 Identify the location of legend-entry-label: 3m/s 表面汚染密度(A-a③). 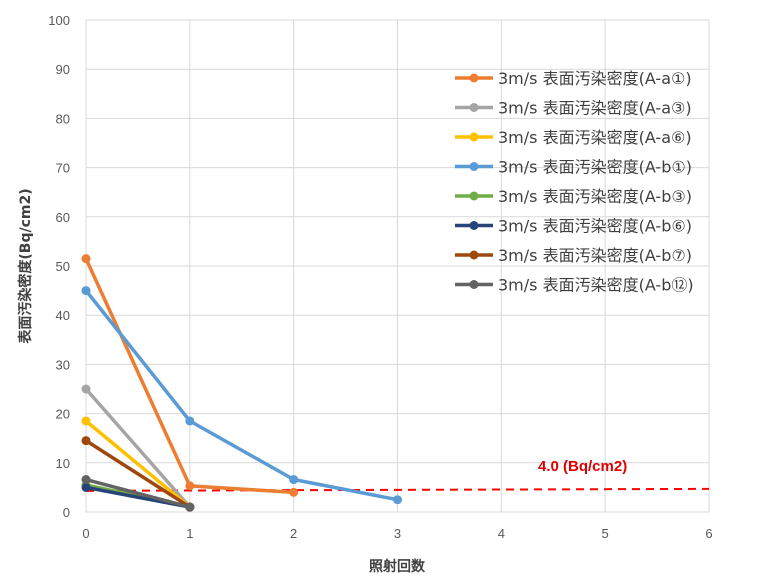
(595, 108).